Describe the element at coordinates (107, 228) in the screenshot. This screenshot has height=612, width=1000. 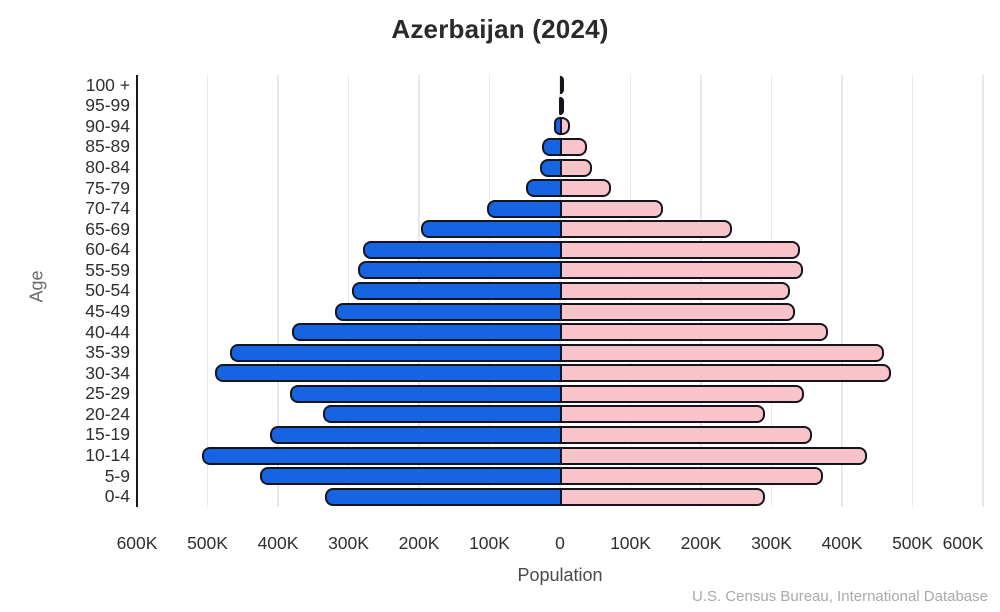
I see `y-tick-label: 65-69` at that location.